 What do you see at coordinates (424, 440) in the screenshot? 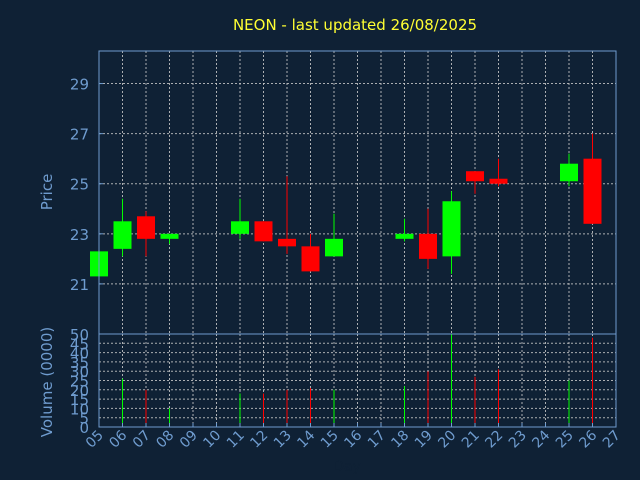
I see `x-tick-label: 19` at bounding box center [424, 440].